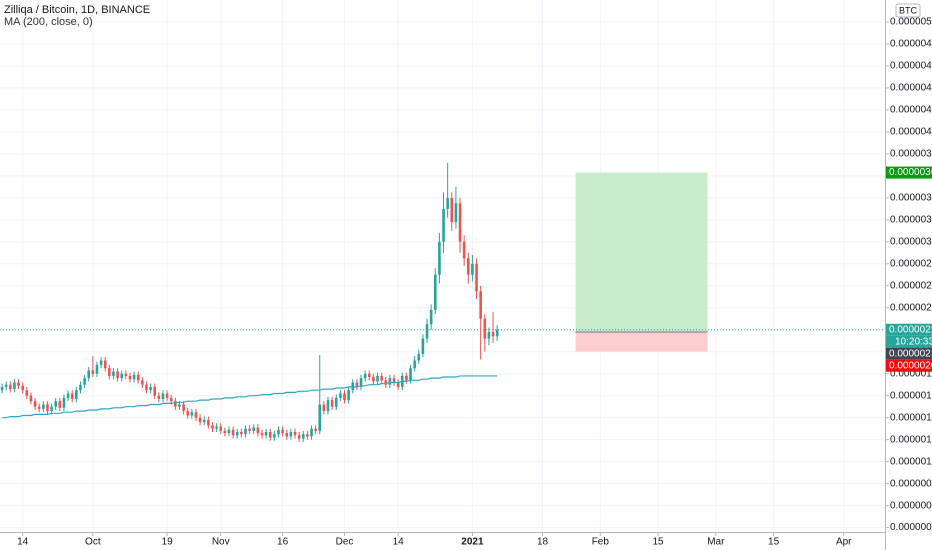  Describe the element at coordinates (168, 542) in the screenshot. I see `x-tick-label: 19` at that location.